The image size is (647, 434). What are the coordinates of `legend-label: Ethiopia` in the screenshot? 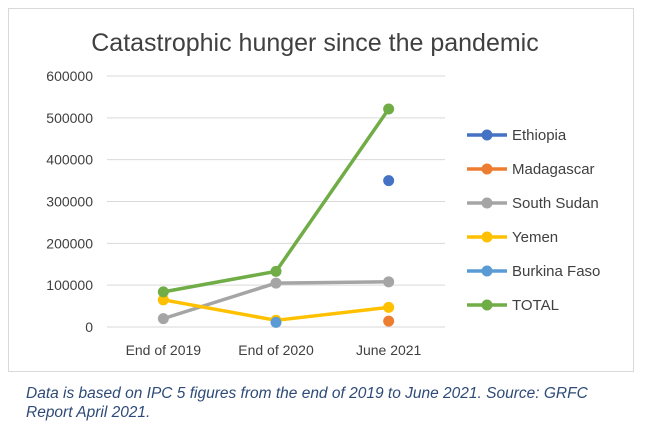 It's located at (539, 135).